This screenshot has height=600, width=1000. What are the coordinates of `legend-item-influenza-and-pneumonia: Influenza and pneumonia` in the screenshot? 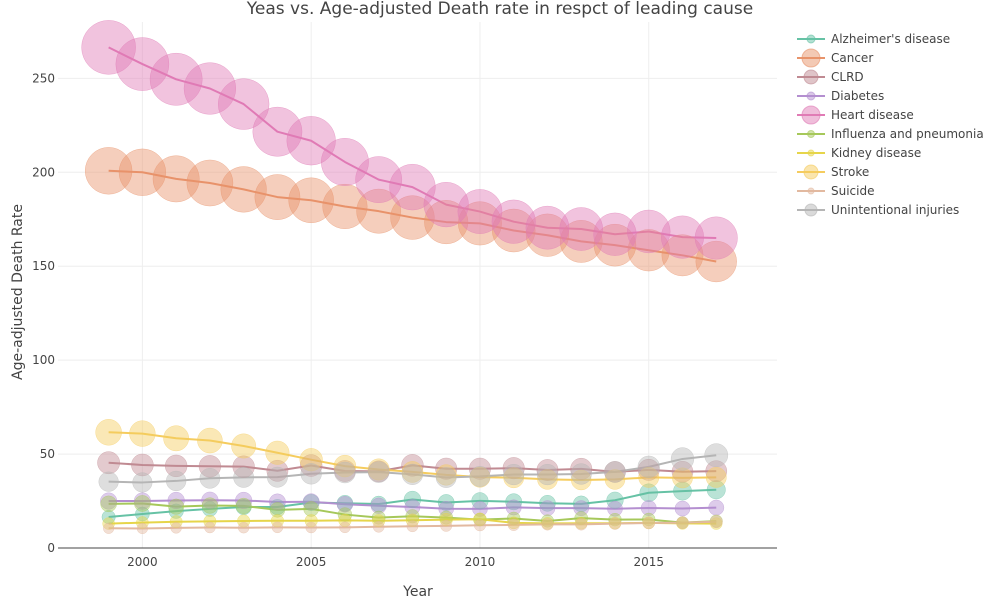 It's located at (890, 134).